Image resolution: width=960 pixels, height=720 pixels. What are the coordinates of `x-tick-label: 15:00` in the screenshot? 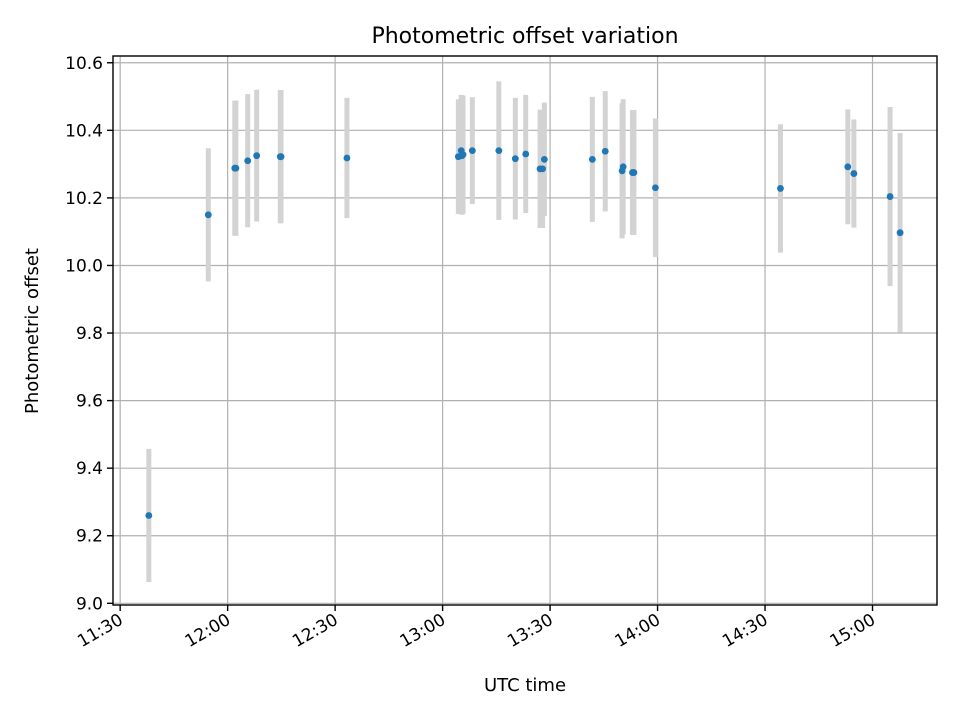 It's located at (853, 631).